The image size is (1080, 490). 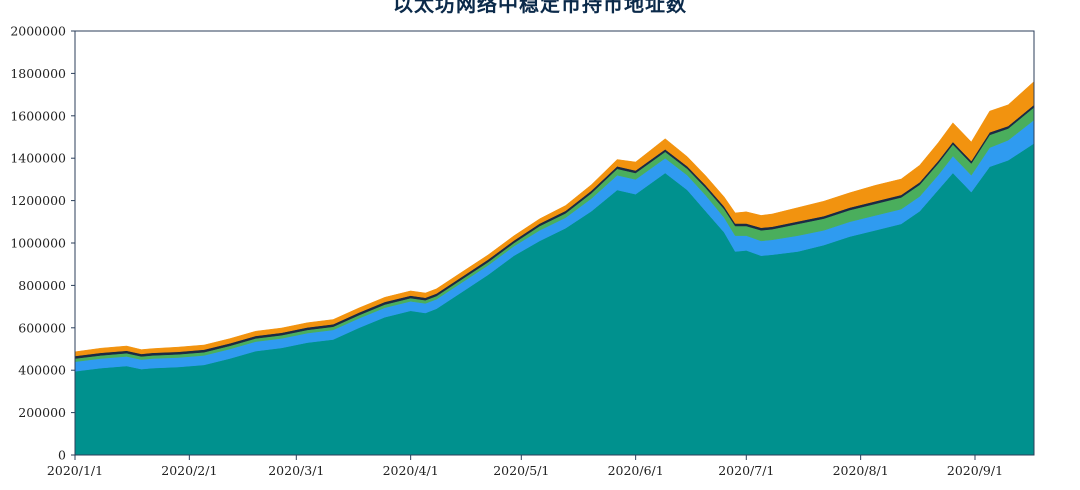 What do you see at coordinates (75, 470) in the screenshot?
I see `x-tick-label: 2020/1/1` at bounding box center [75, 470].